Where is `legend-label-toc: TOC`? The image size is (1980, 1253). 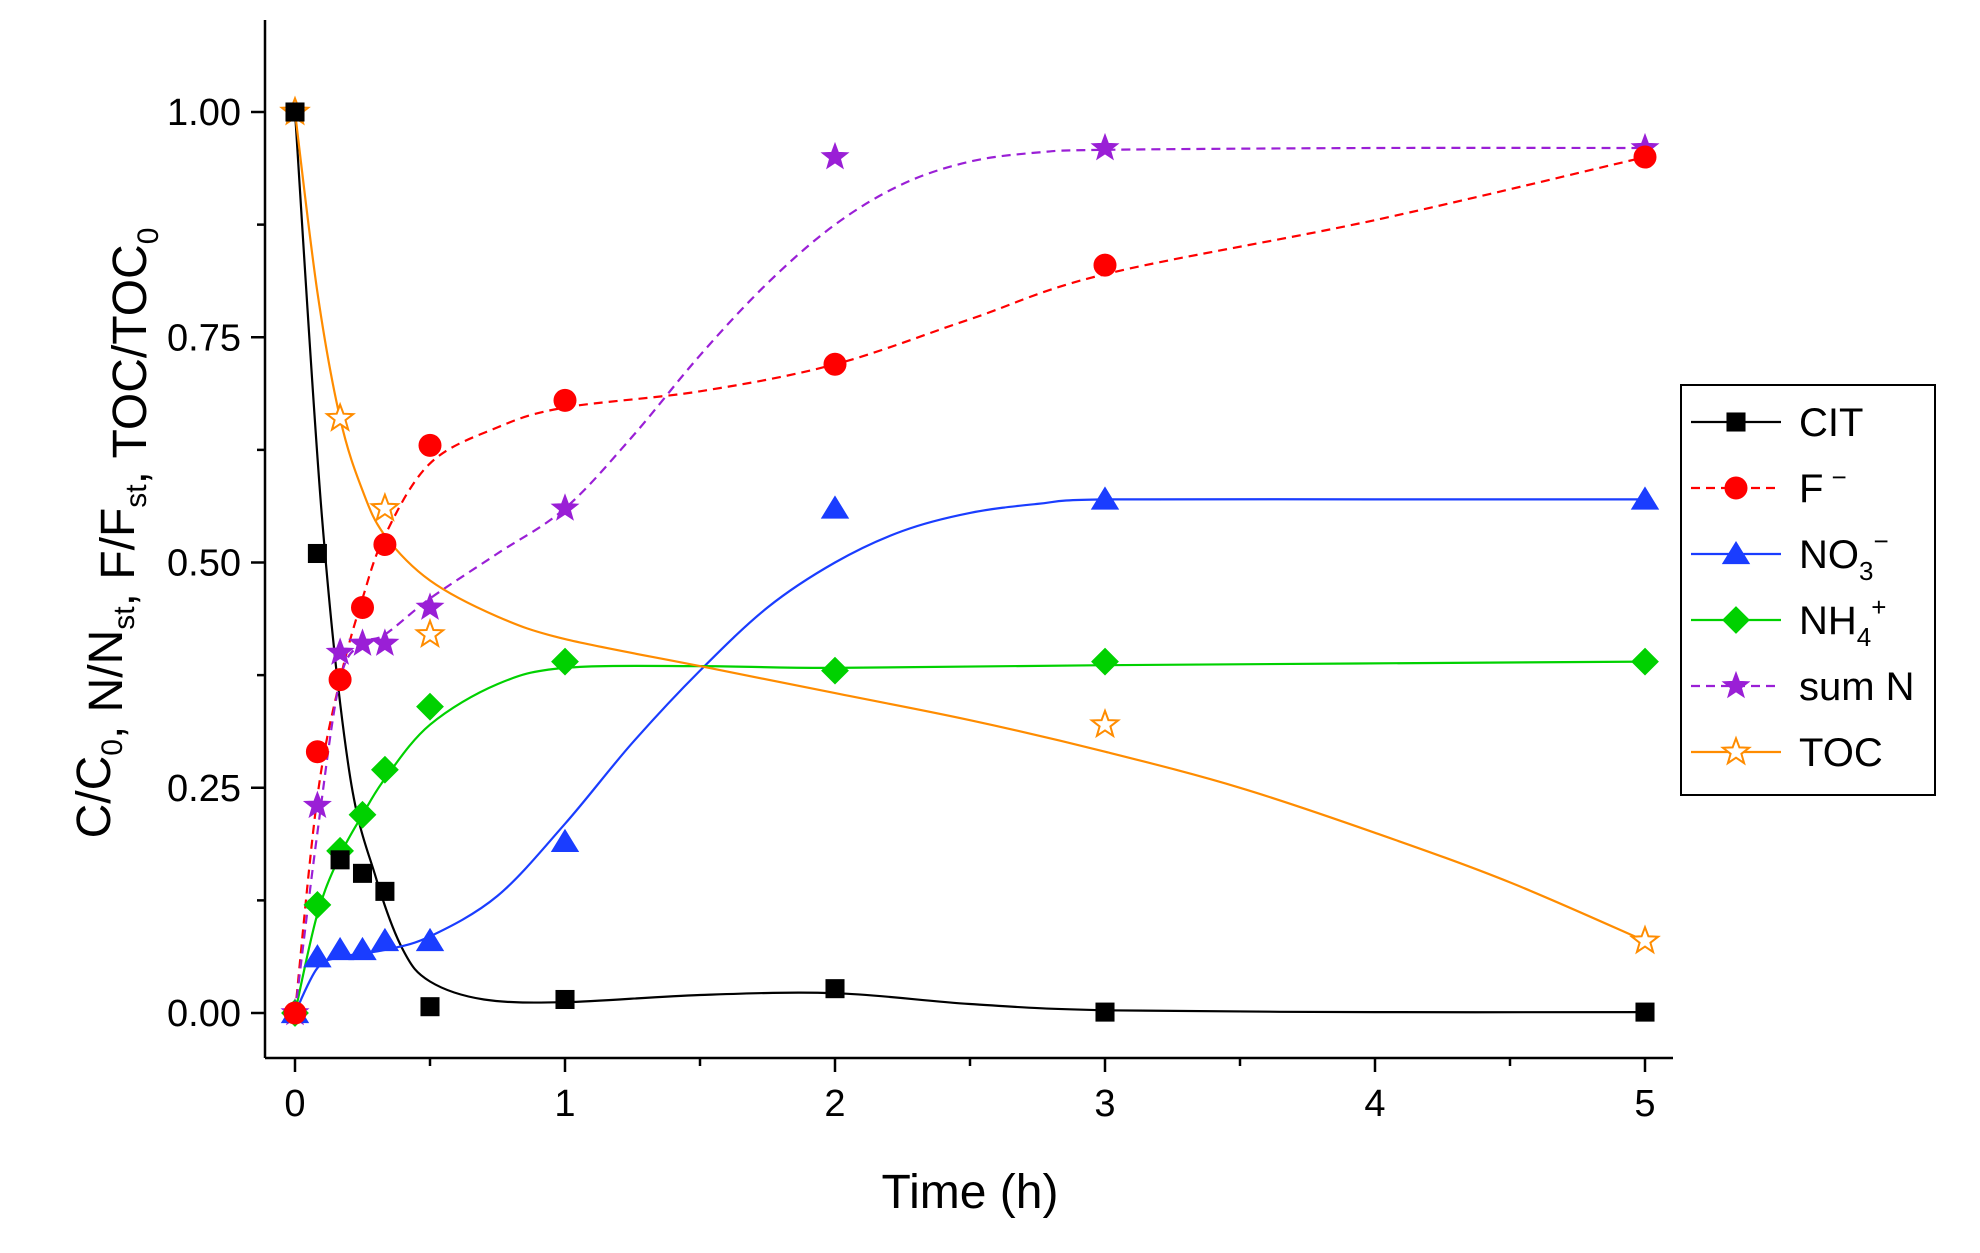 legend-label-toc: TOC is located at coordinates (1841, 753).